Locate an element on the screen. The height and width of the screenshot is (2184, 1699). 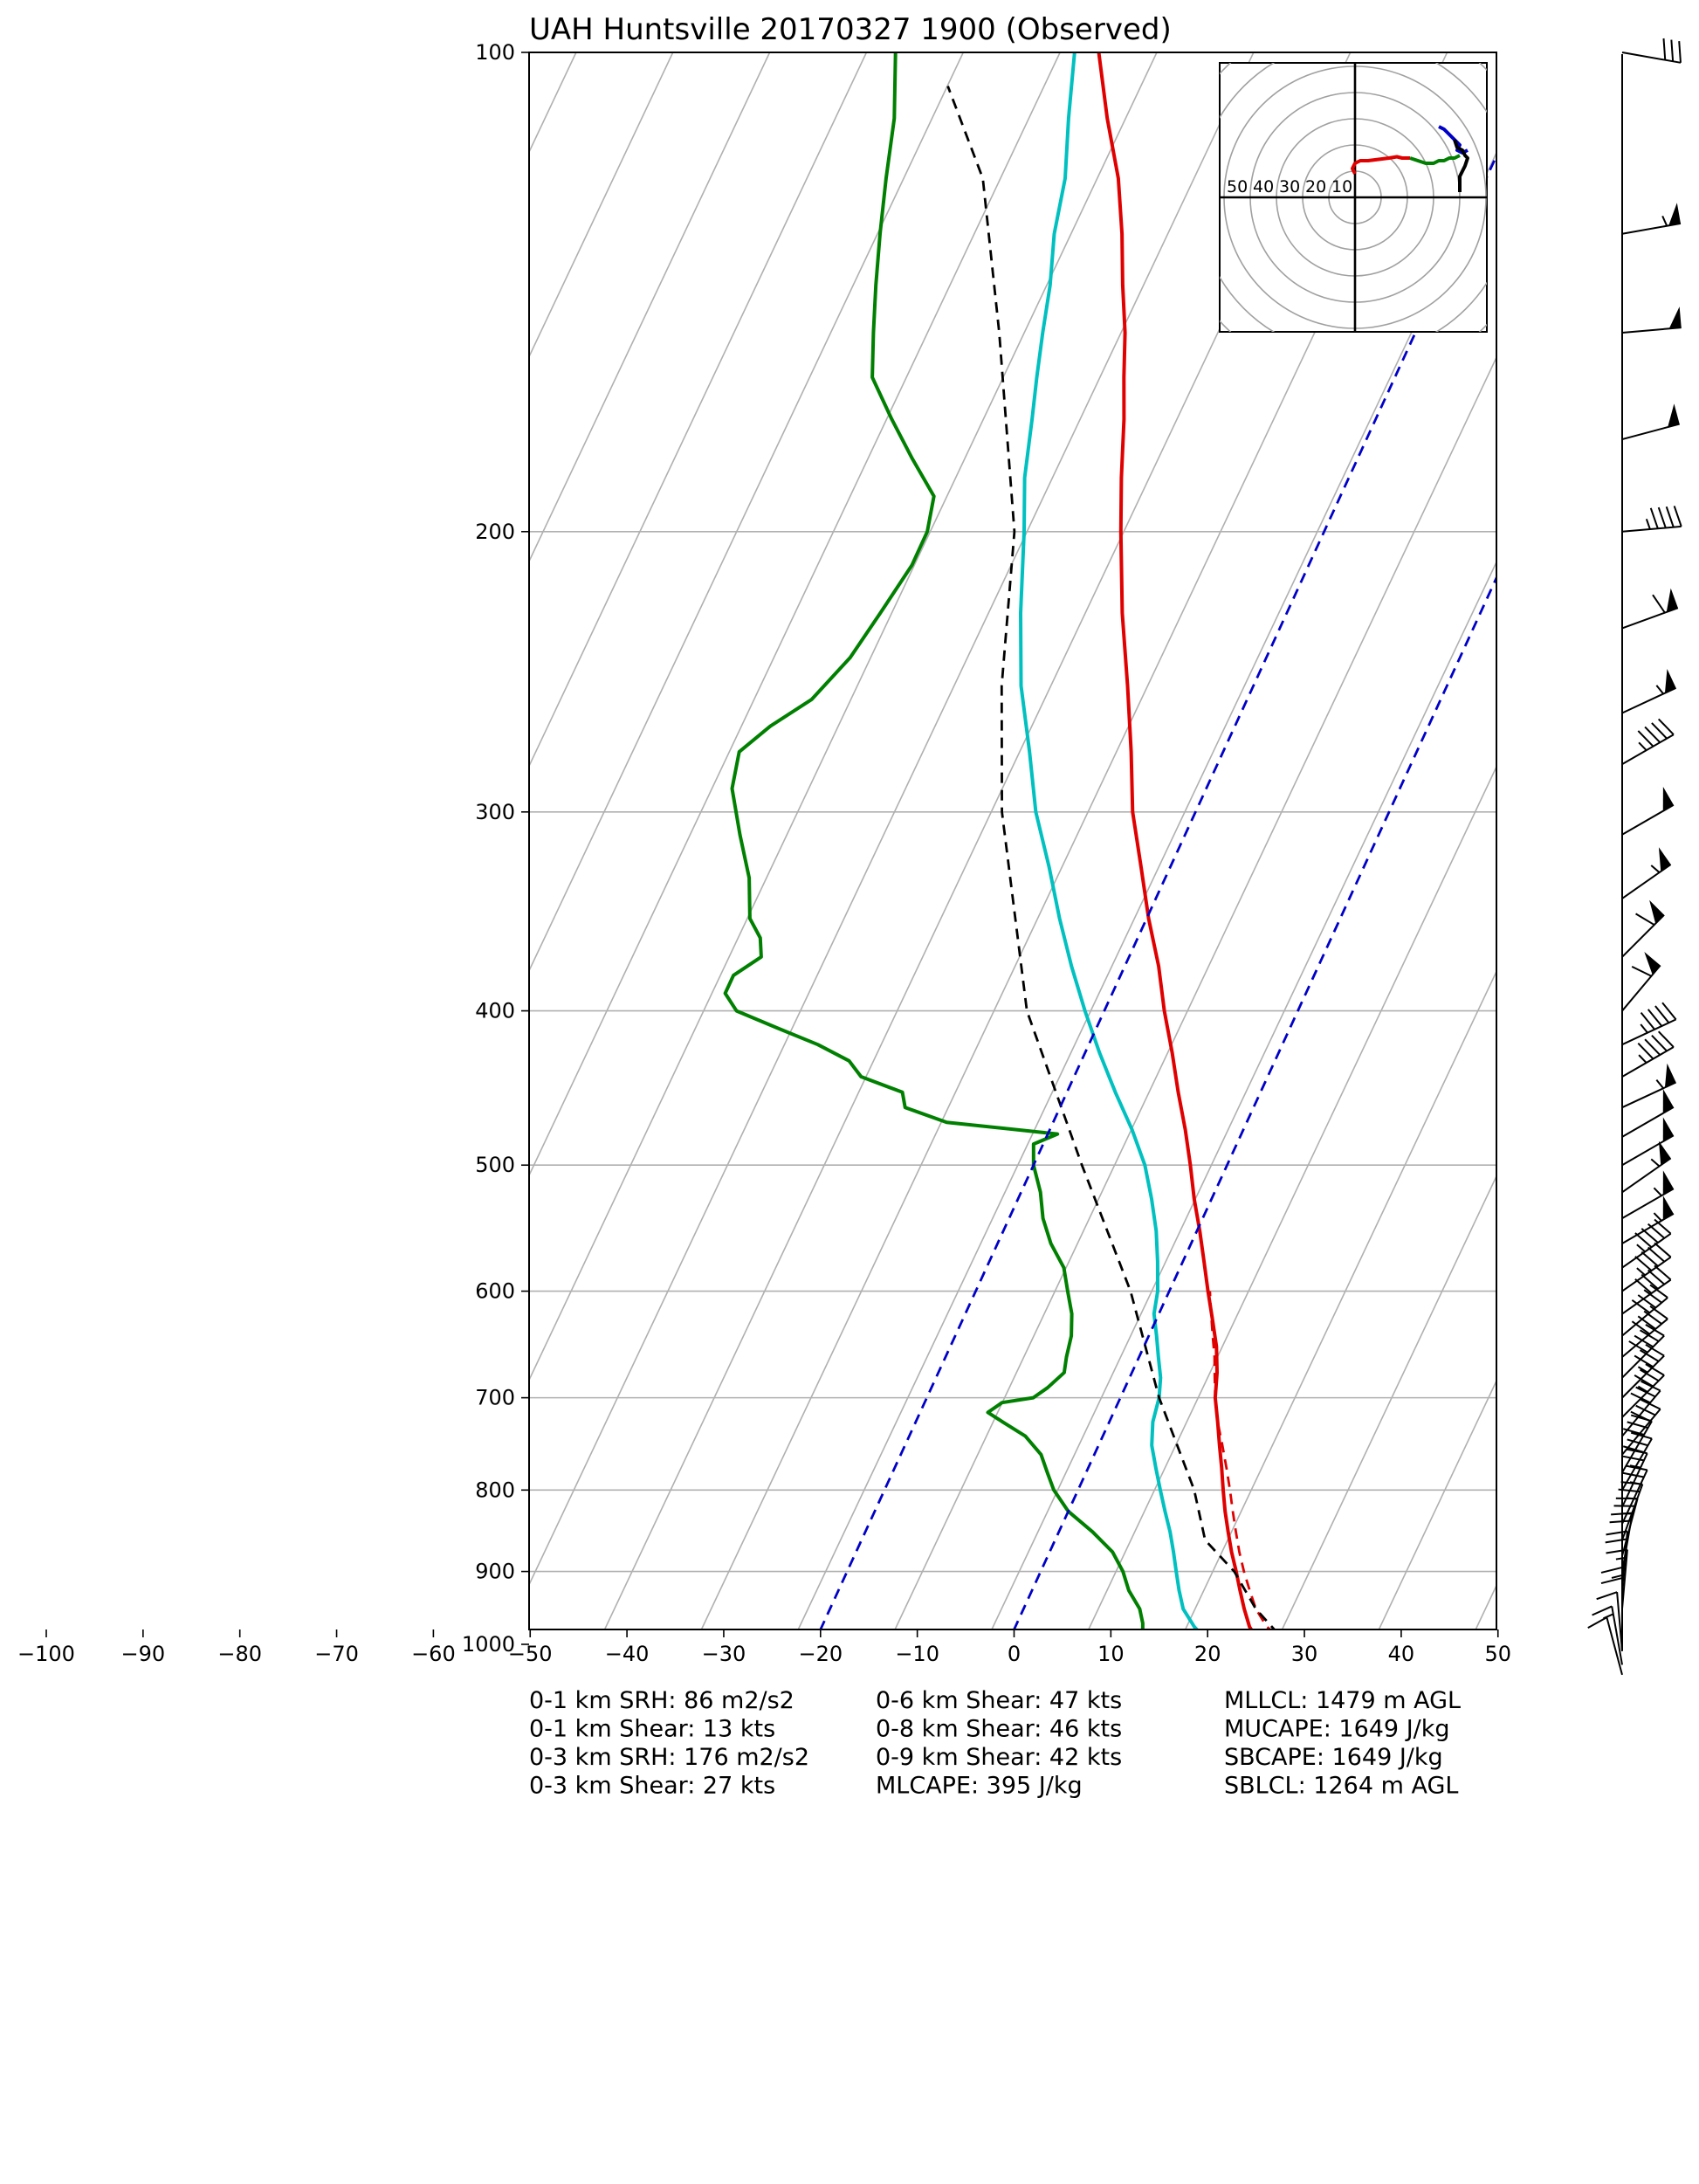
x-tick-label: 30 is located at coordinates (1304, 1654).